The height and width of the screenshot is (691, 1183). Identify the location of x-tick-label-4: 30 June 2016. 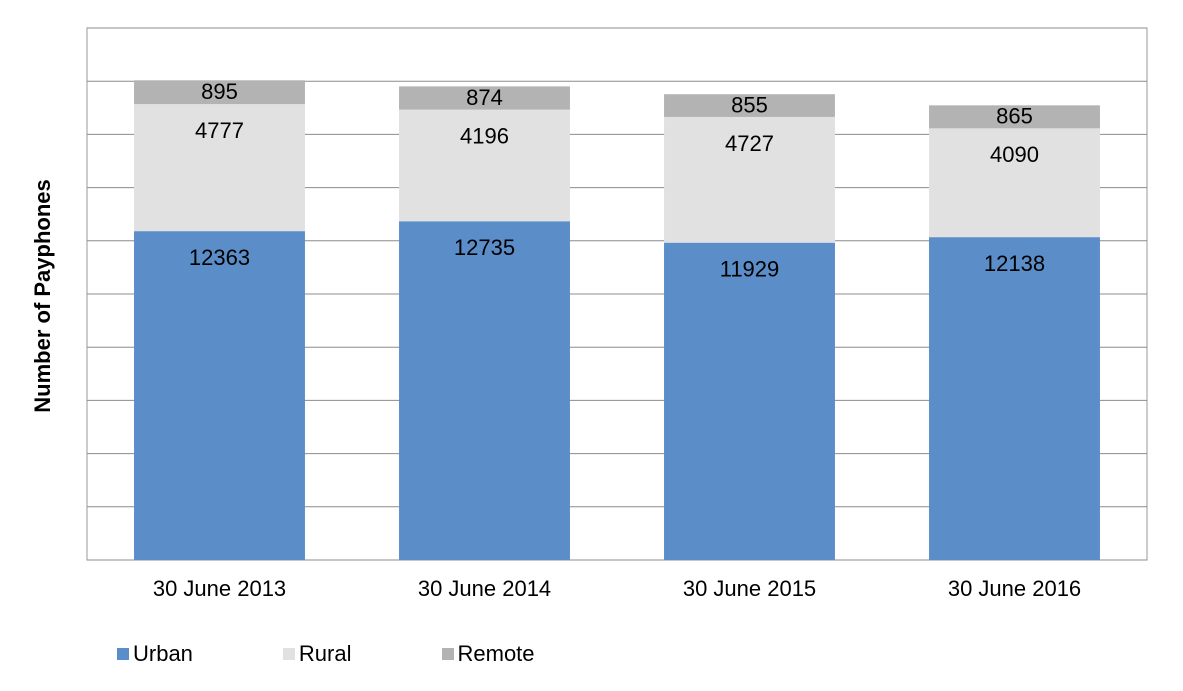
(1014, 588).